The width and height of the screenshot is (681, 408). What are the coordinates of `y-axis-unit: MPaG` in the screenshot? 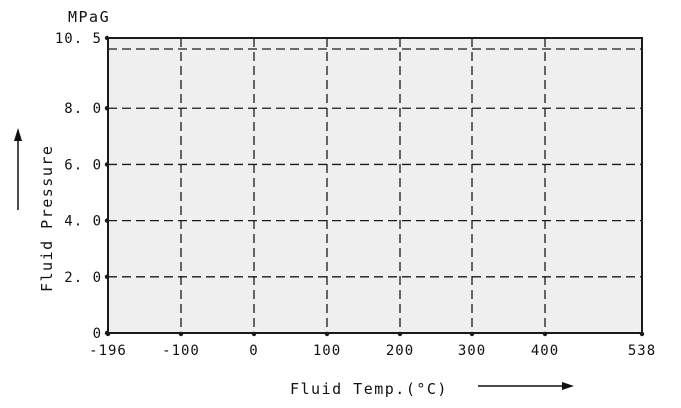 It's located at (89, 17).